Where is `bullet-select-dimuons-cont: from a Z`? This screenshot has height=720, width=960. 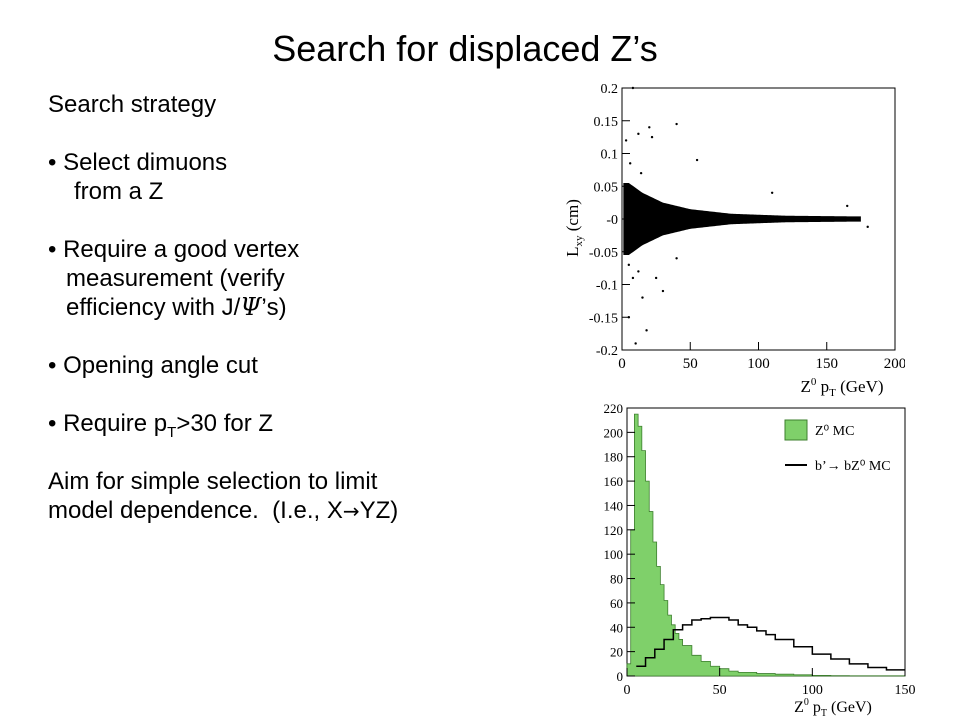 bullet-select-dimuons-cont: from a Z is located at coordinates (119, 191).